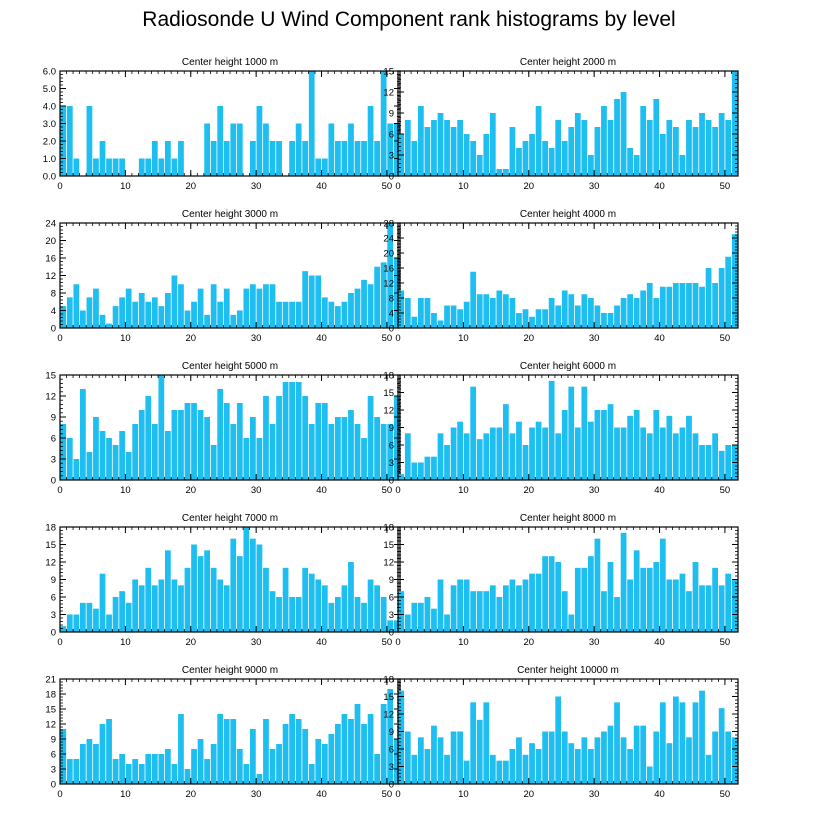 This screenshot has height=824, width=818. I want to click on panel-title: Center height 1000 m, so click(230, 62).